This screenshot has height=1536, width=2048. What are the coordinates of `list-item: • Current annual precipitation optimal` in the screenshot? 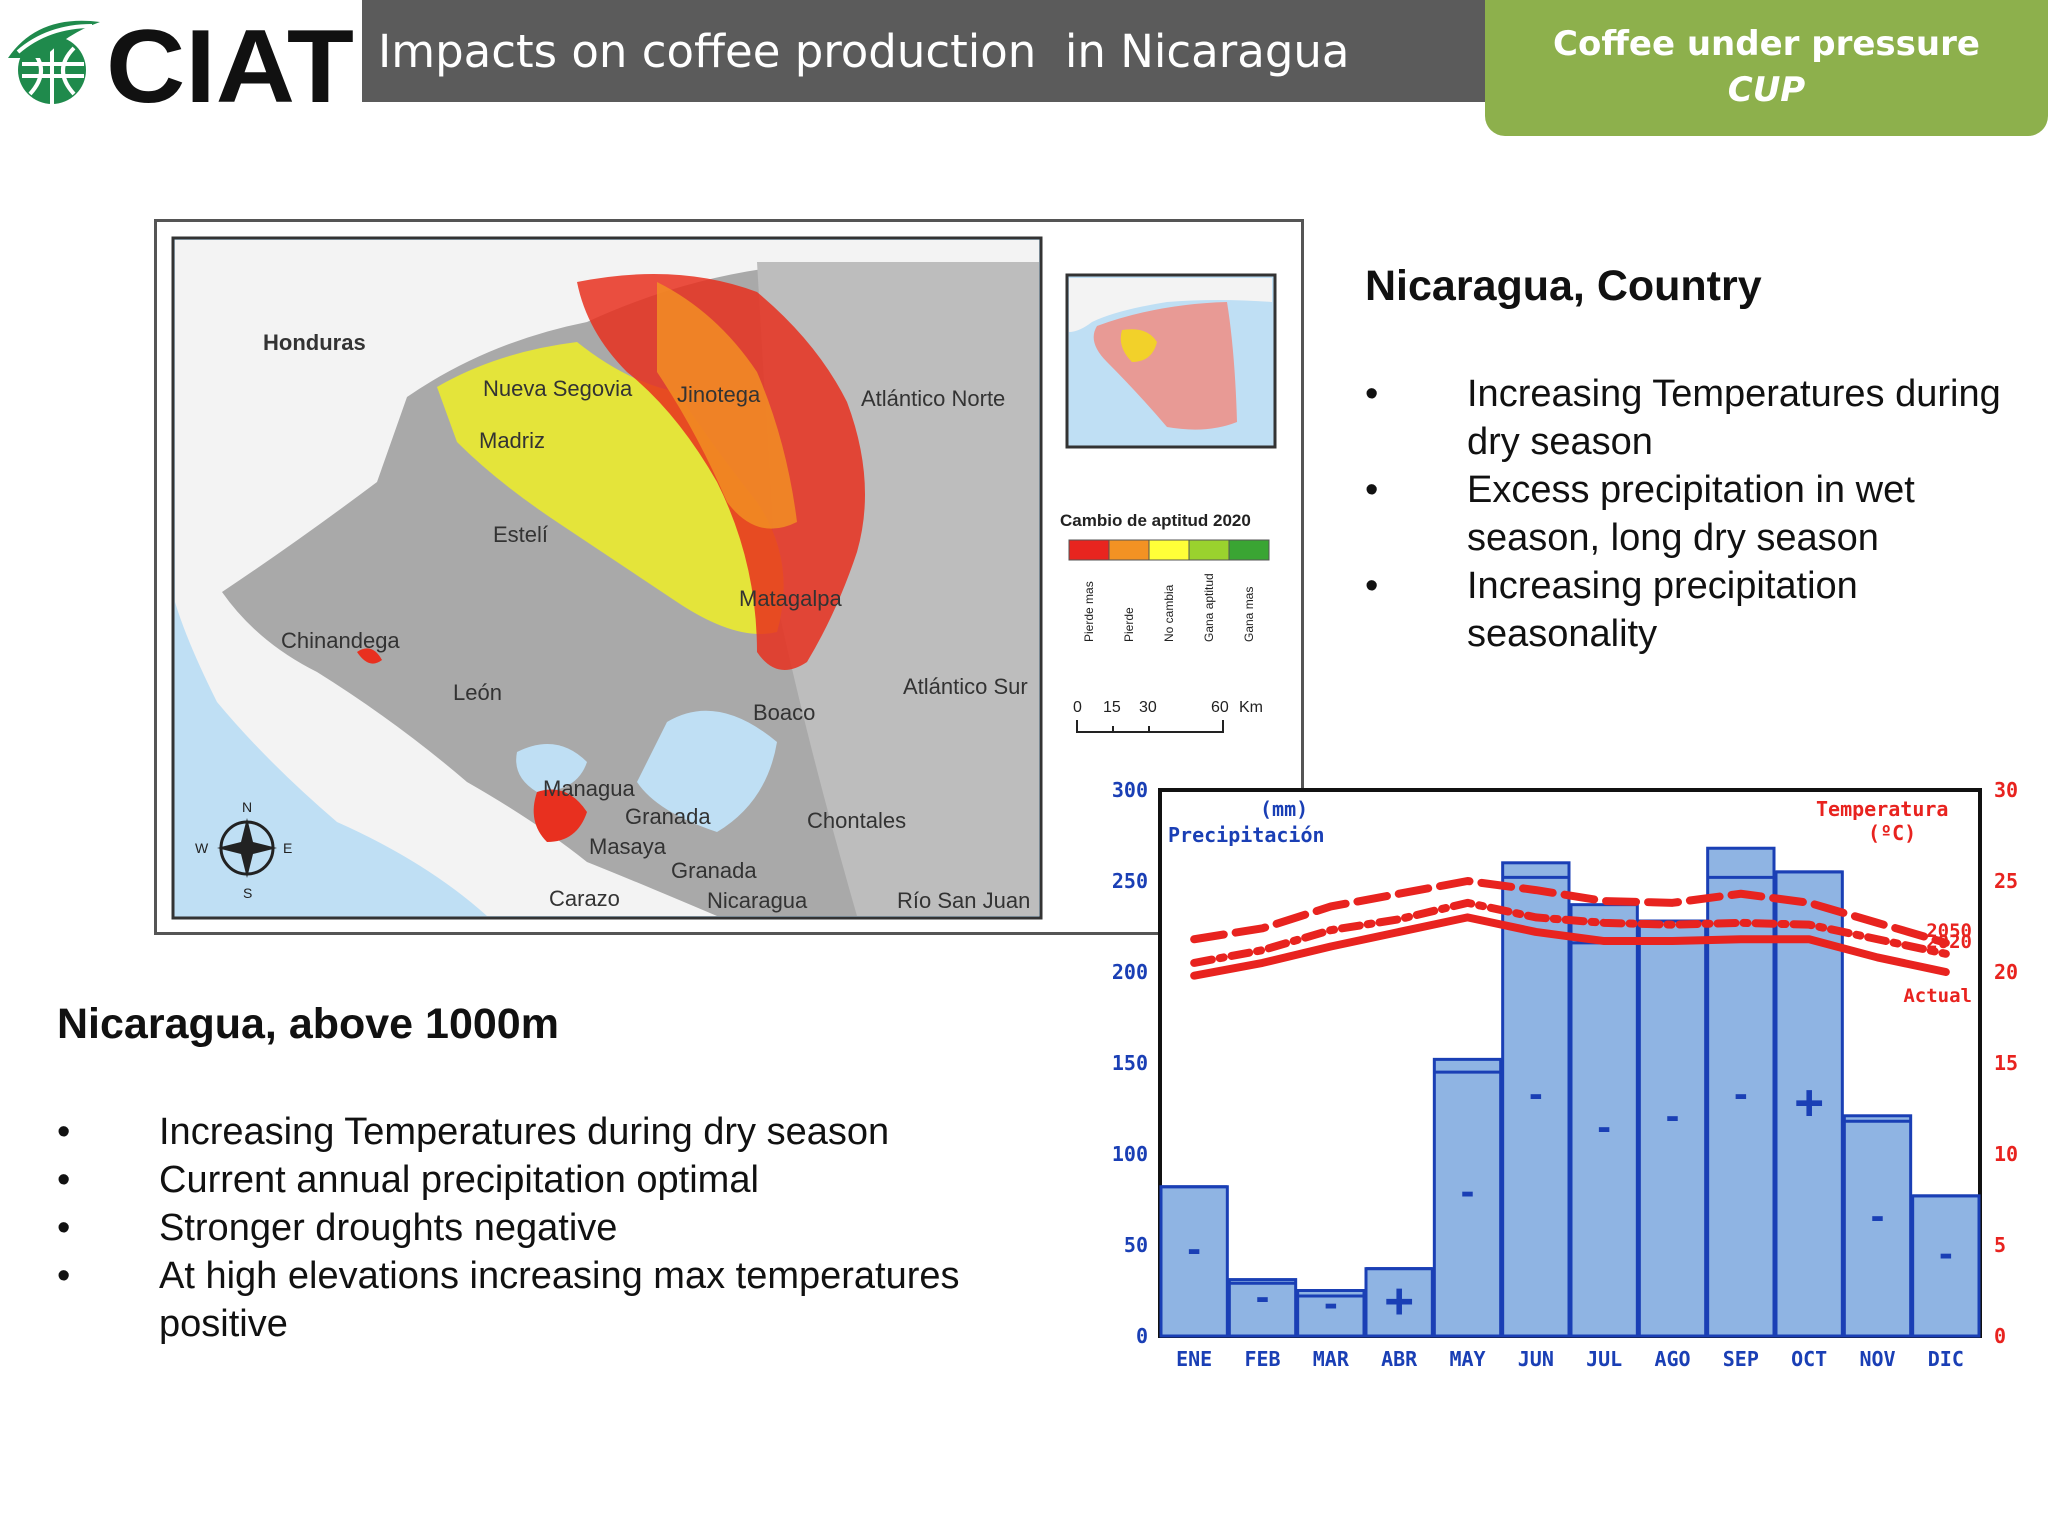 It's located at (557, 1180).